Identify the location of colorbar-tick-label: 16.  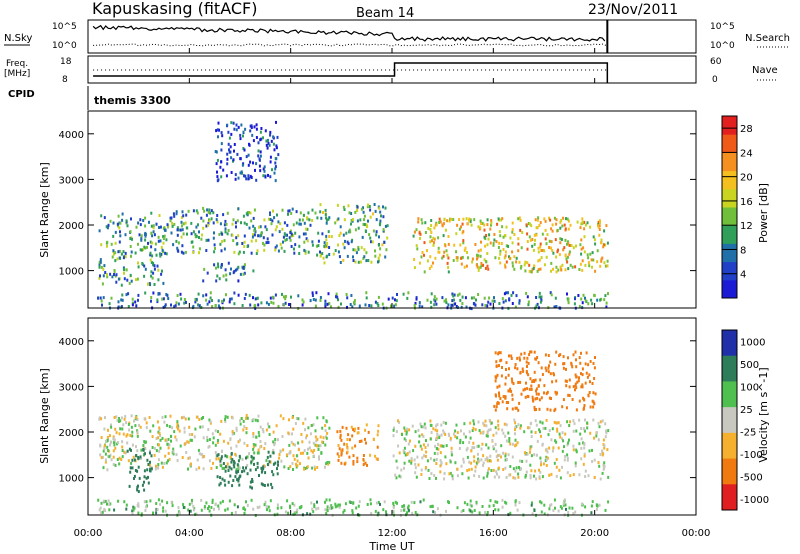
(746, 202).